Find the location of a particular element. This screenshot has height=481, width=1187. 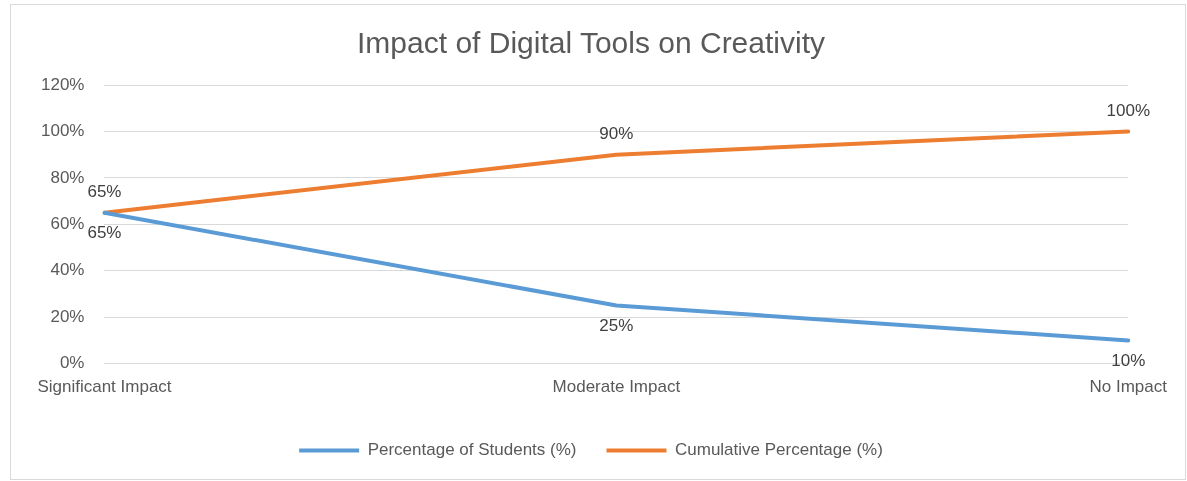

data-label: 90% is located at coordinates (616, 133).